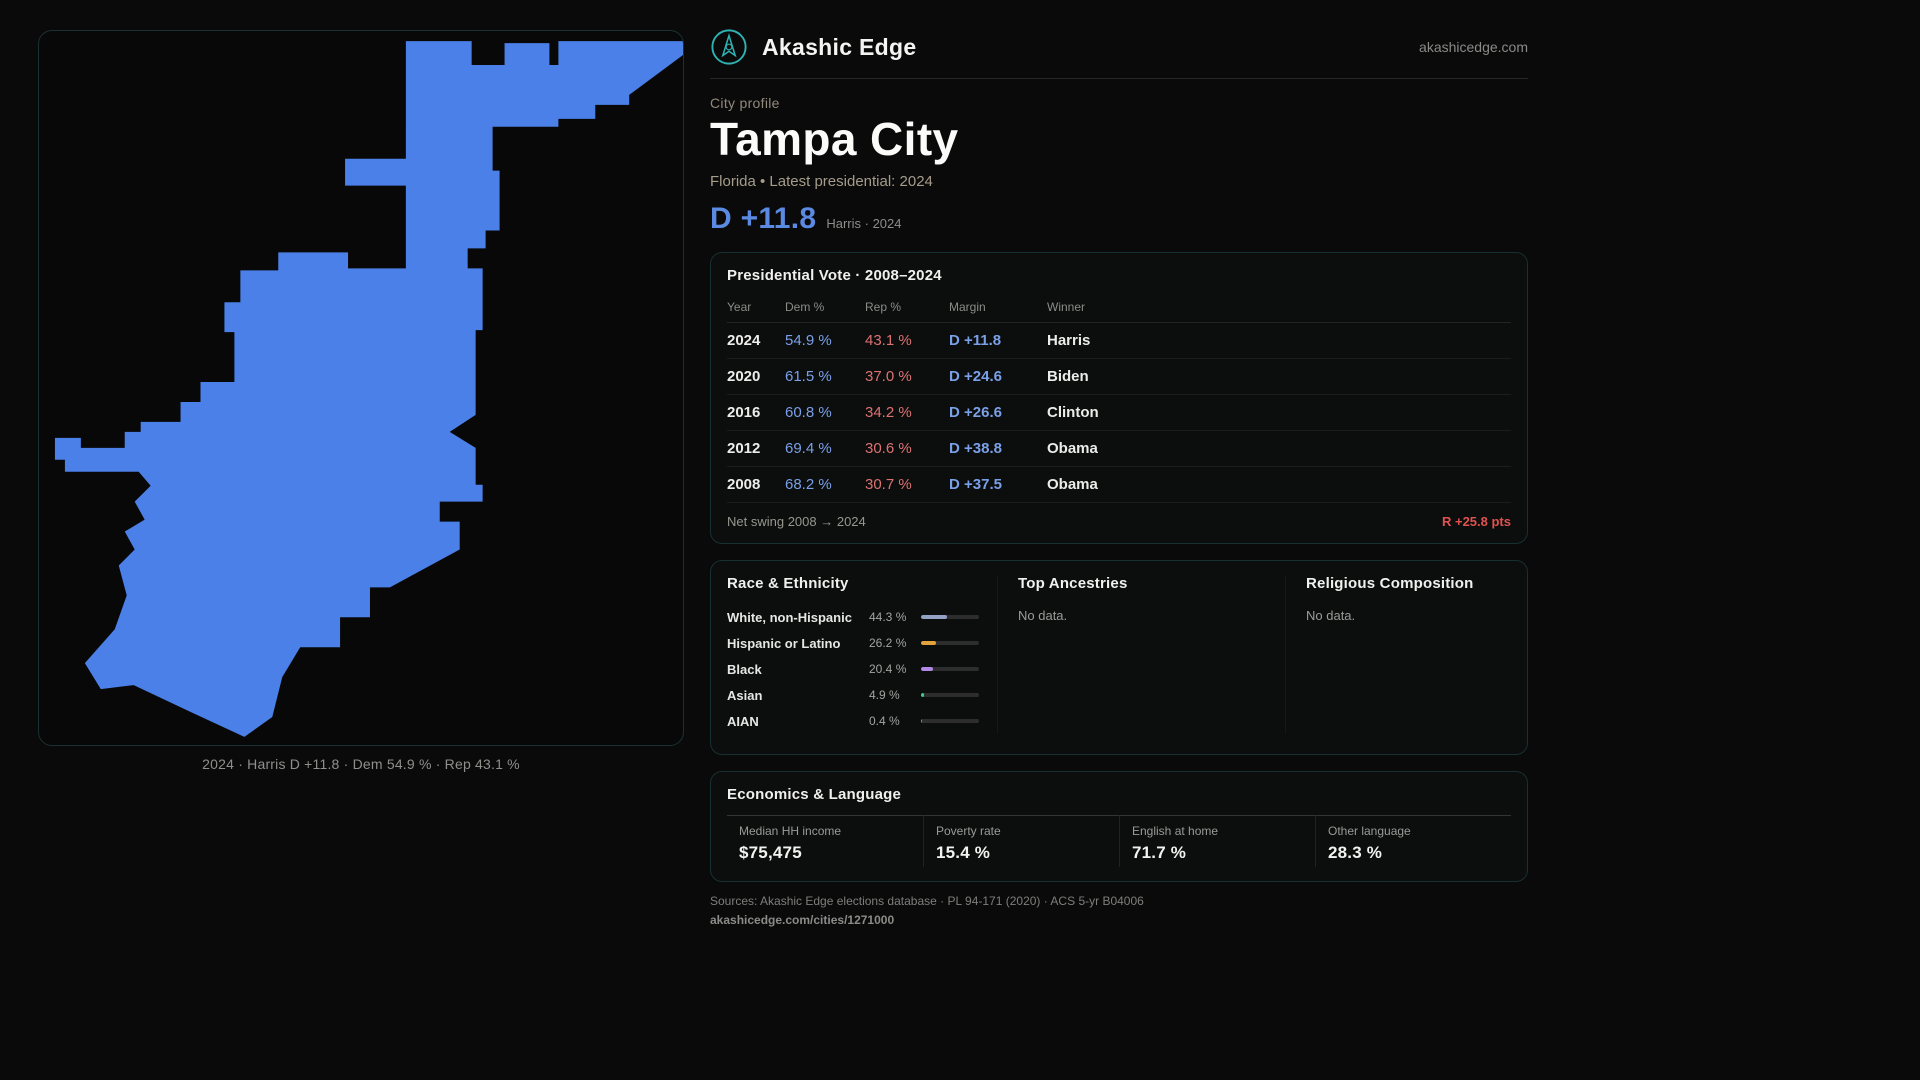 This screenshot has width=1920, height=1080. Describe the element at coordinates (853, 617) in the screenshot. I see `race-row: White, non-Hispanic 44.3 %` at that location.